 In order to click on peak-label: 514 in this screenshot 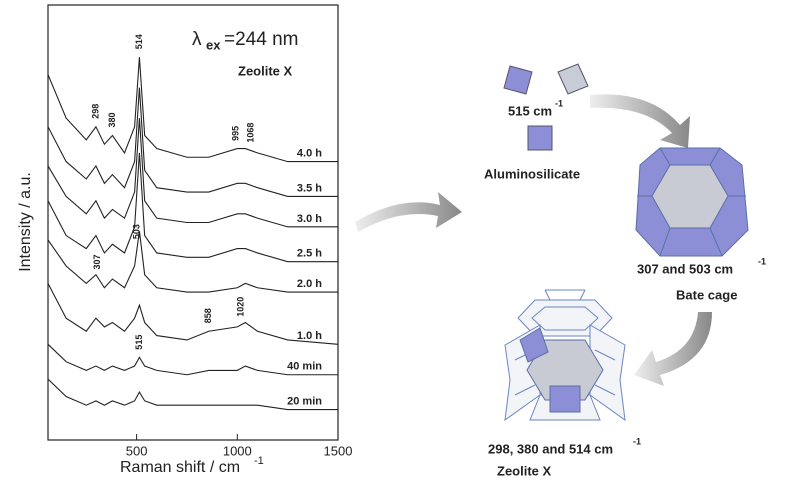, I will do `click(139, 41)`.